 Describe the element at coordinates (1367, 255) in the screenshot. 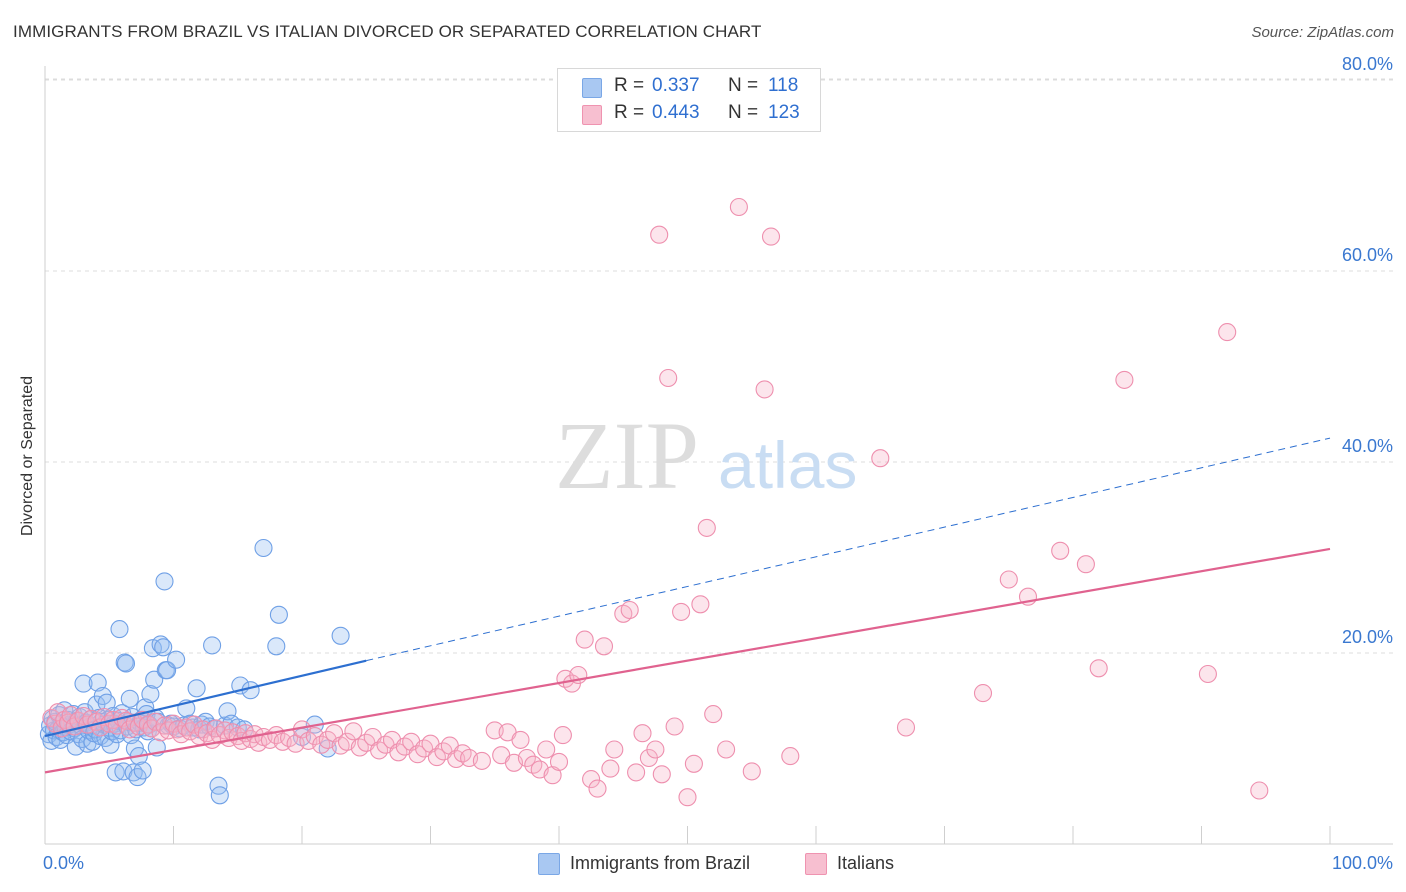

I see `y-tick-label: 60.0%` at that location.